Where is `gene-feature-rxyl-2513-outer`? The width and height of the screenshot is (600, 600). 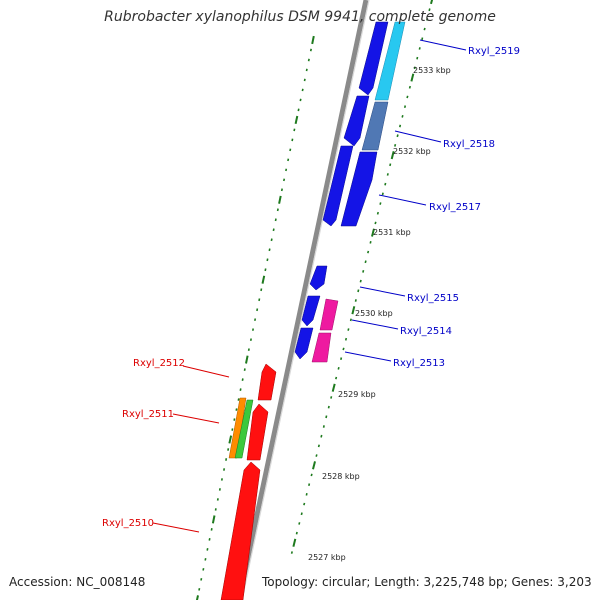 gene-feature-rxyl-2513-outer is located at coordinates (304, 343).